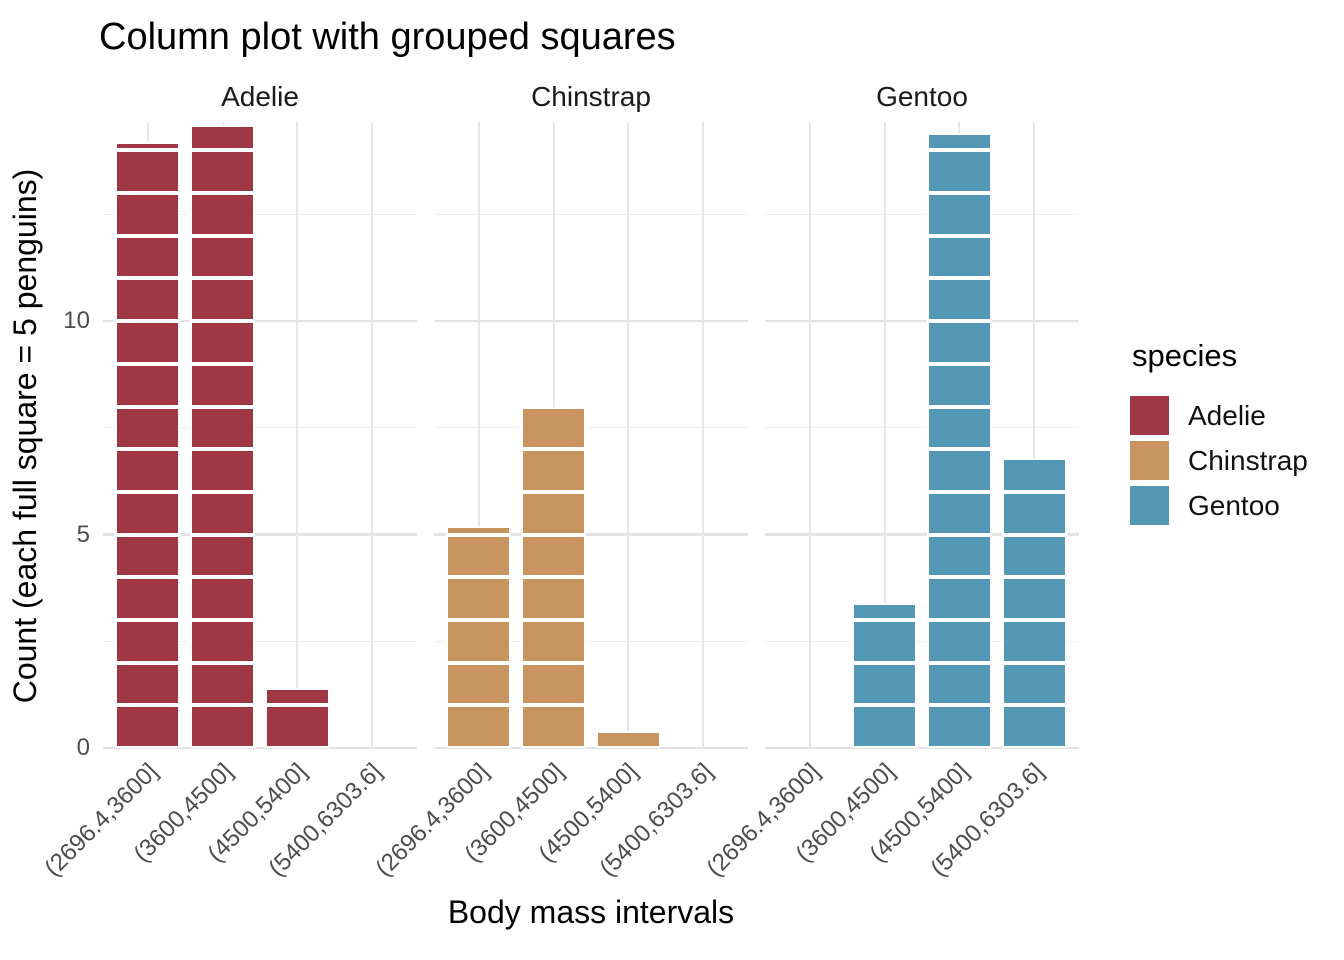 Image resolution: width=1344 pixels, height=960 pixels. What do you see at coordinates (591, 912) in the screenshot?
I see `x-axis-title: Body mass intervals` at bounding box center [591, 912].